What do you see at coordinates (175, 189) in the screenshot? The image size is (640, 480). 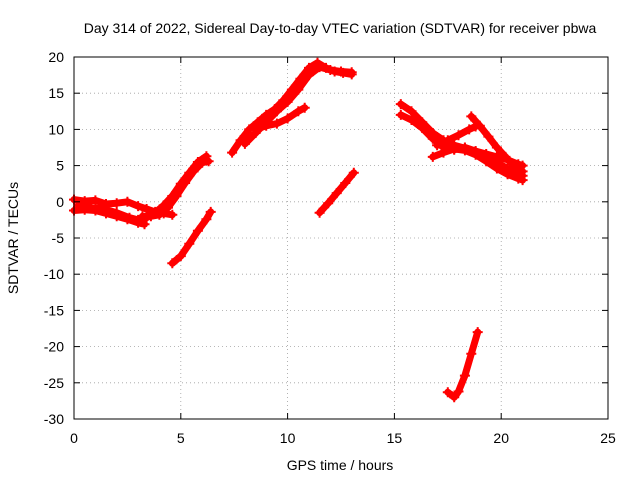 I see `series-arc-1d` at bounding box center [175, 189].